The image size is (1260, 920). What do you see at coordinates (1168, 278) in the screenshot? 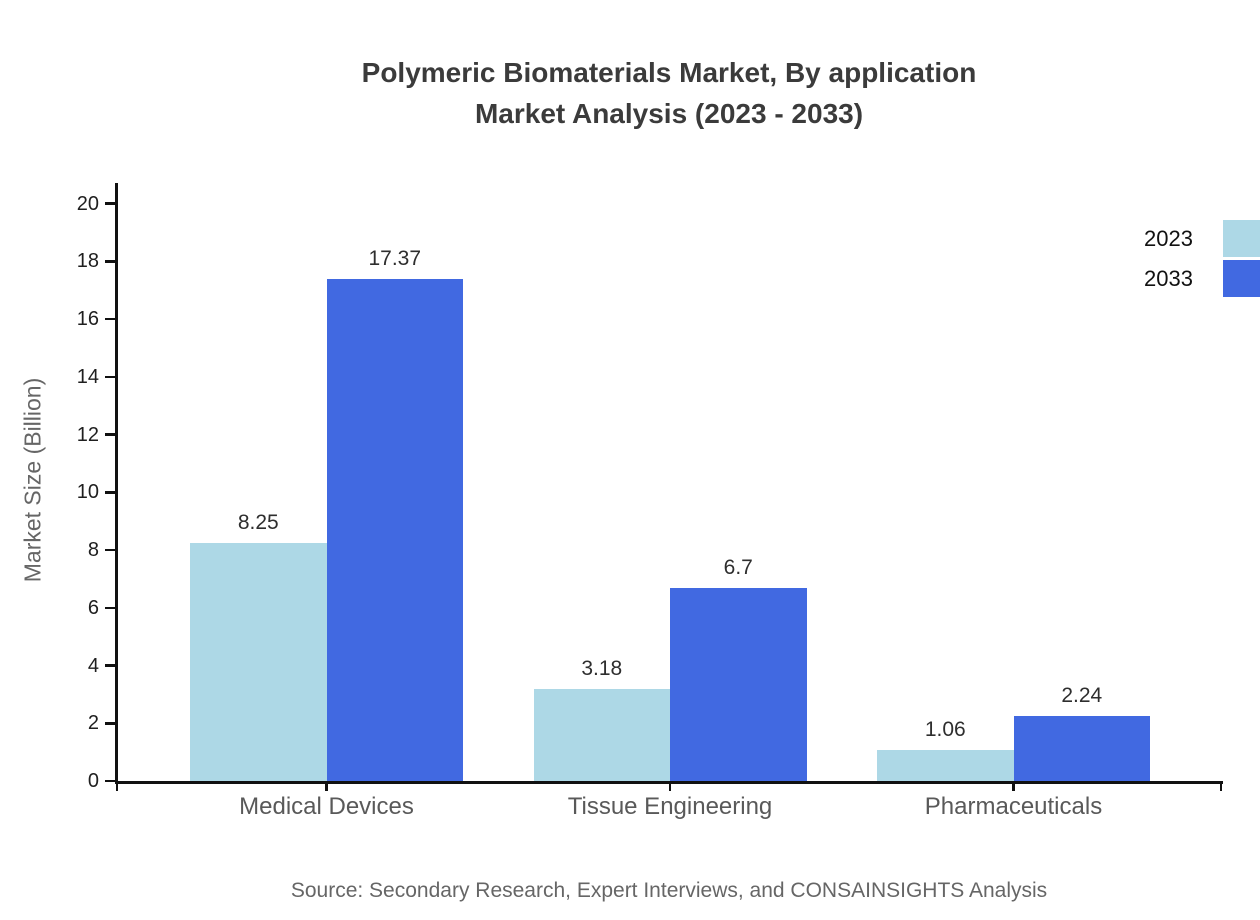
I see `legend-label-2033: 2033` at bounding box center [1168, 278].